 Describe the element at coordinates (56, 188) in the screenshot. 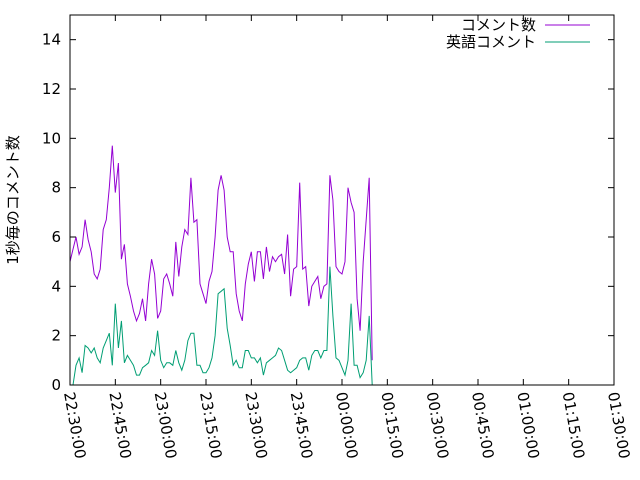

I see `y-tick-label: 8` at that location.